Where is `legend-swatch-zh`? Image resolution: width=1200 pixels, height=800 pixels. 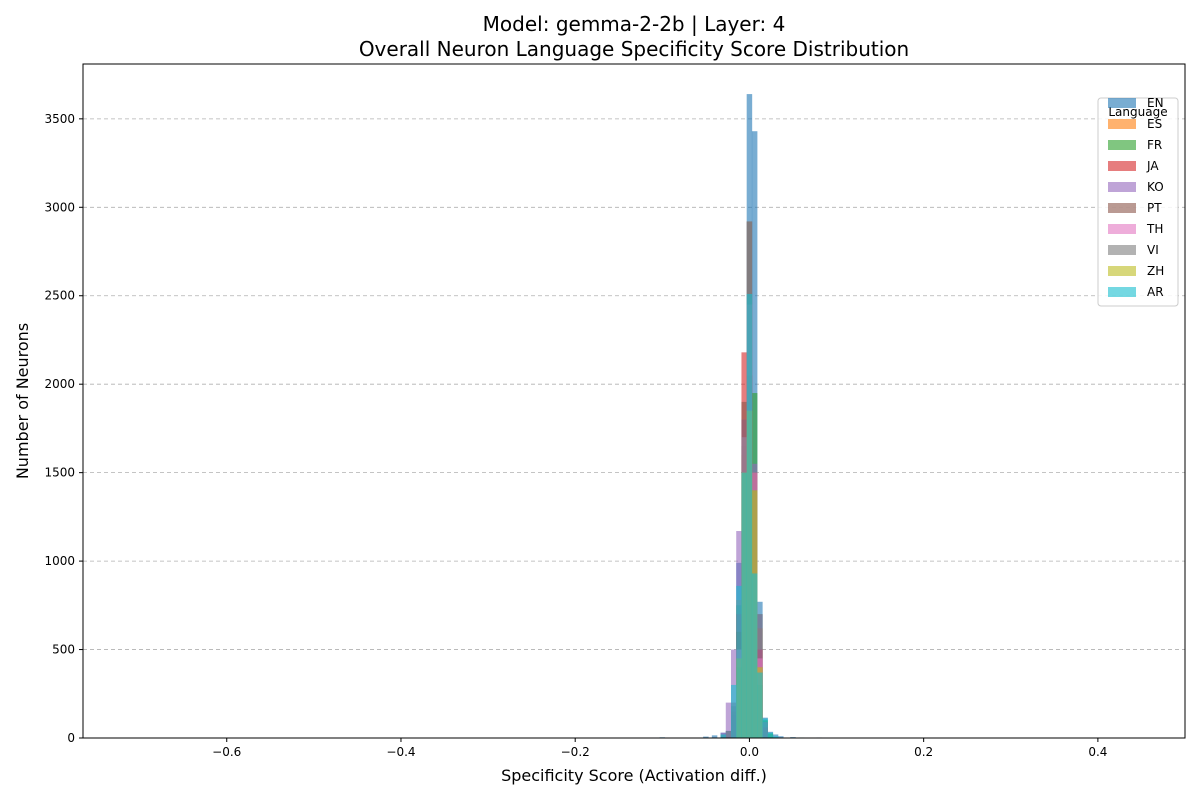 legend-swatch-zh is located at coordinates (1122, 271).